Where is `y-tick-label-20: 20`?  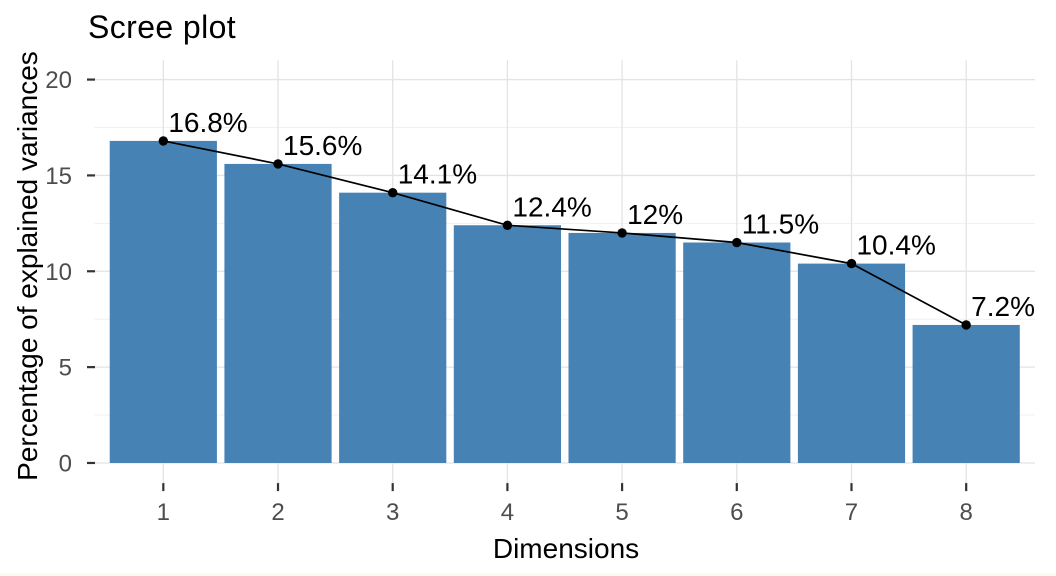 y-tick-label-20: 20 is located at coordinates (58, 80).